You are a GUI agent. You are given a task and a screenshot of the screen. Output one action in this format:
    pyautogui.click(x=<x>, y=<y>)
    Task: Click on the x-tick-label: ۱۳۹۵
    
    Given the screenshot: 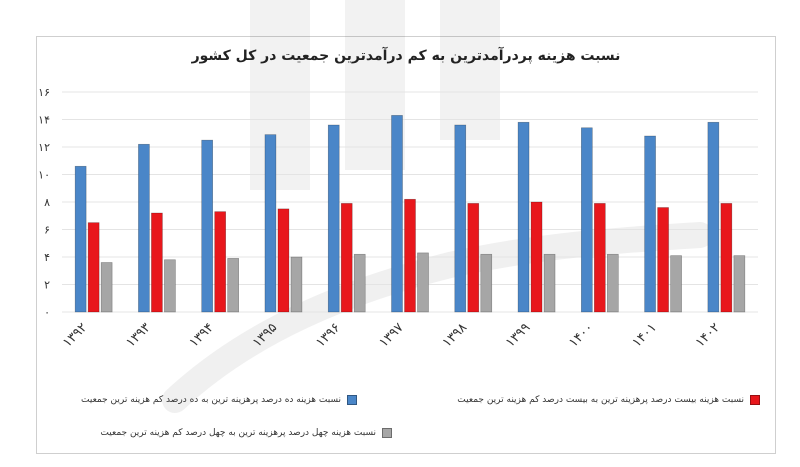 What is the action you would take?
    pyautogui.click(x=265, y=335)
    